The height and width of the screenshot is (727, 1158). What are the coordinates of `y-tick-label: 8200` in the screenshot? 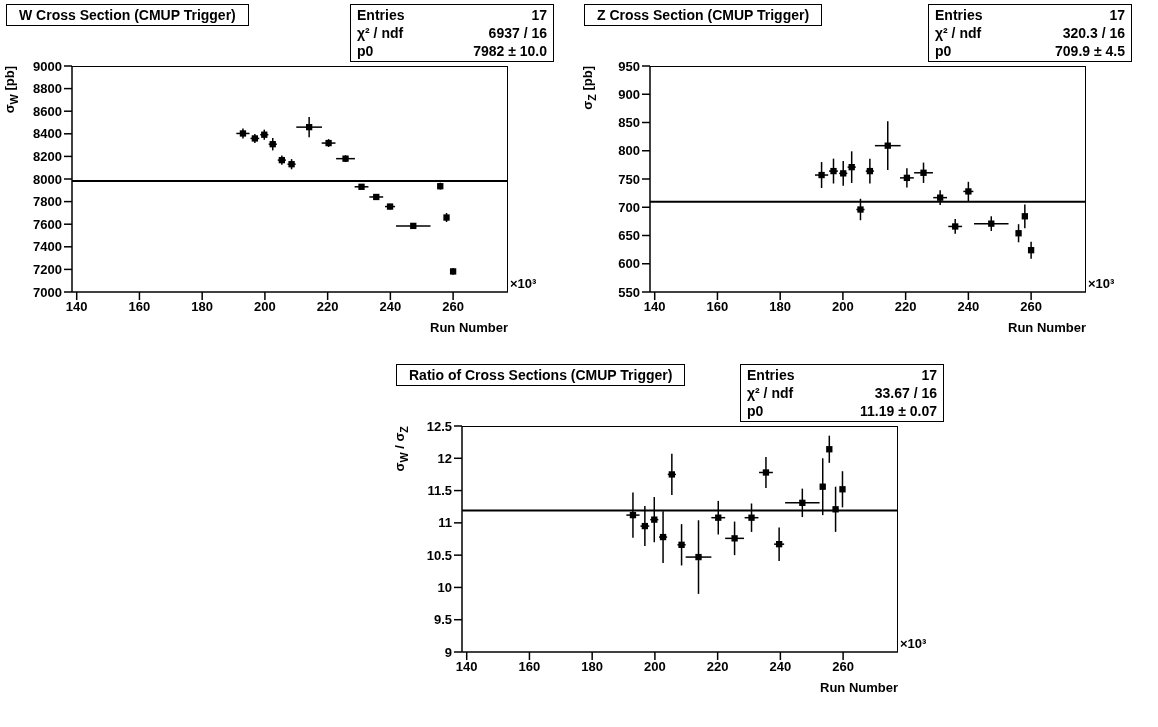 It's located at (47, 157).